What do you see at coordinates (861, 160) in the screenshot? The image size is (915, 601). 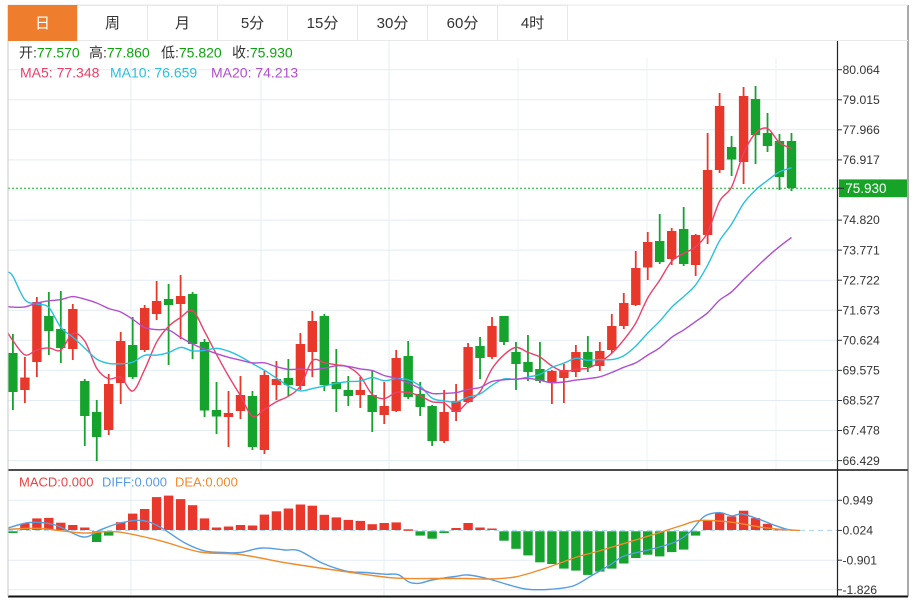 I see `svg-text: 76.917` at bounding box center [861, 160].